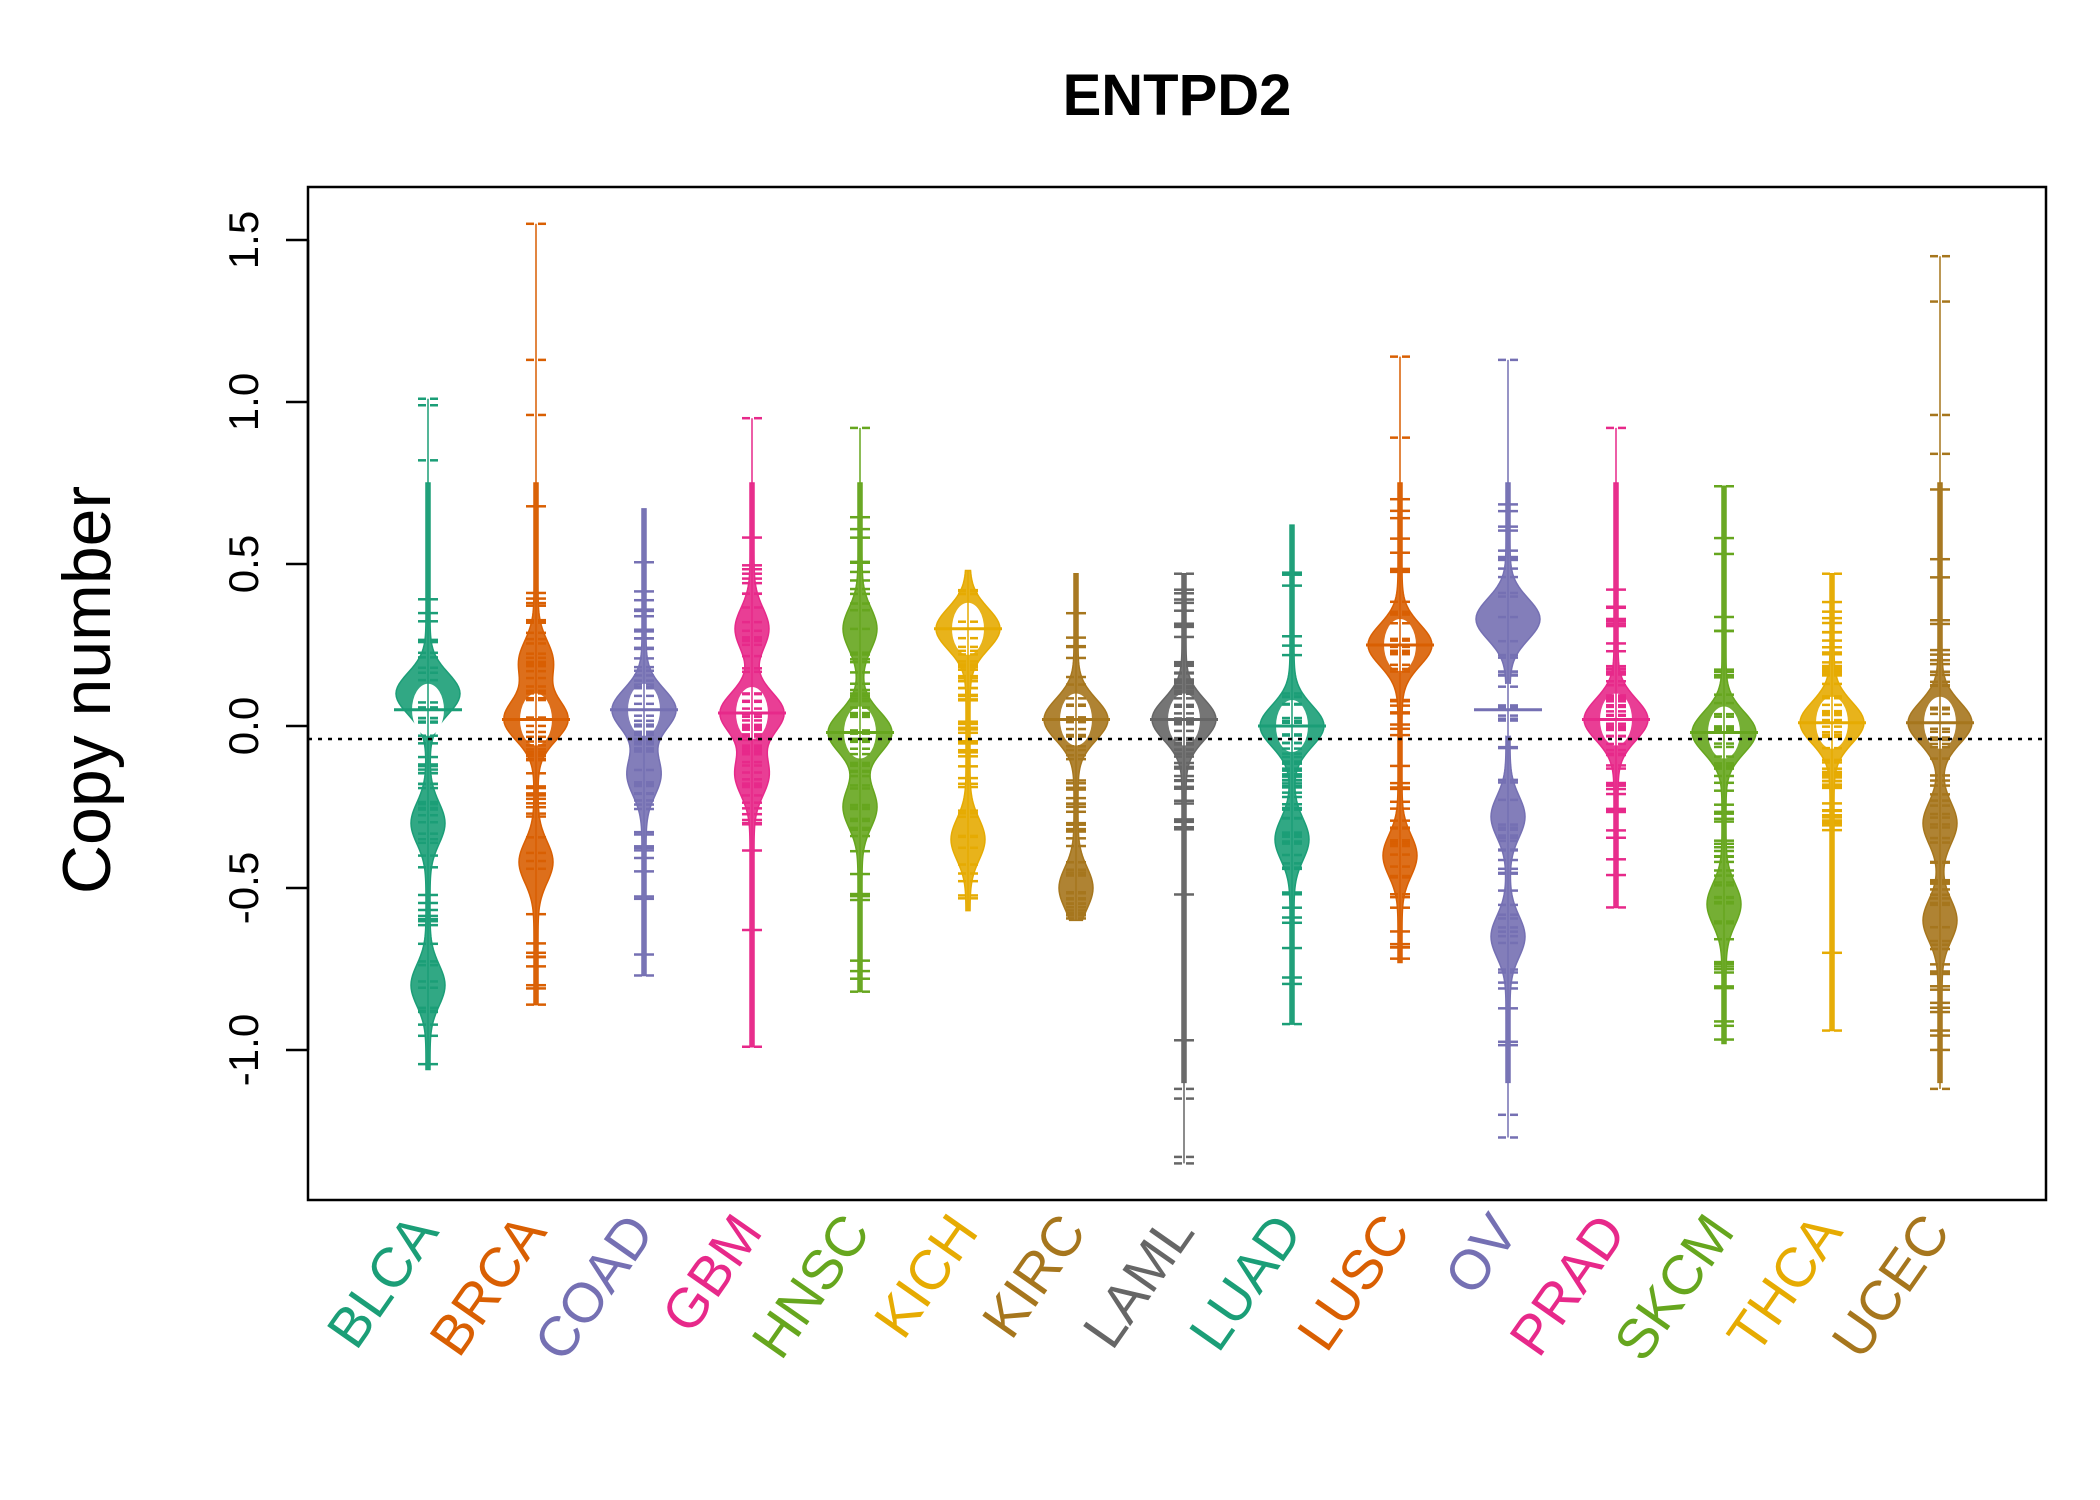 This screenshot has width=2100, height=1500. I want to click on y-axis: -1.0 -0.5 0.0 0.5 1.0 1.5, so click(265, 648).